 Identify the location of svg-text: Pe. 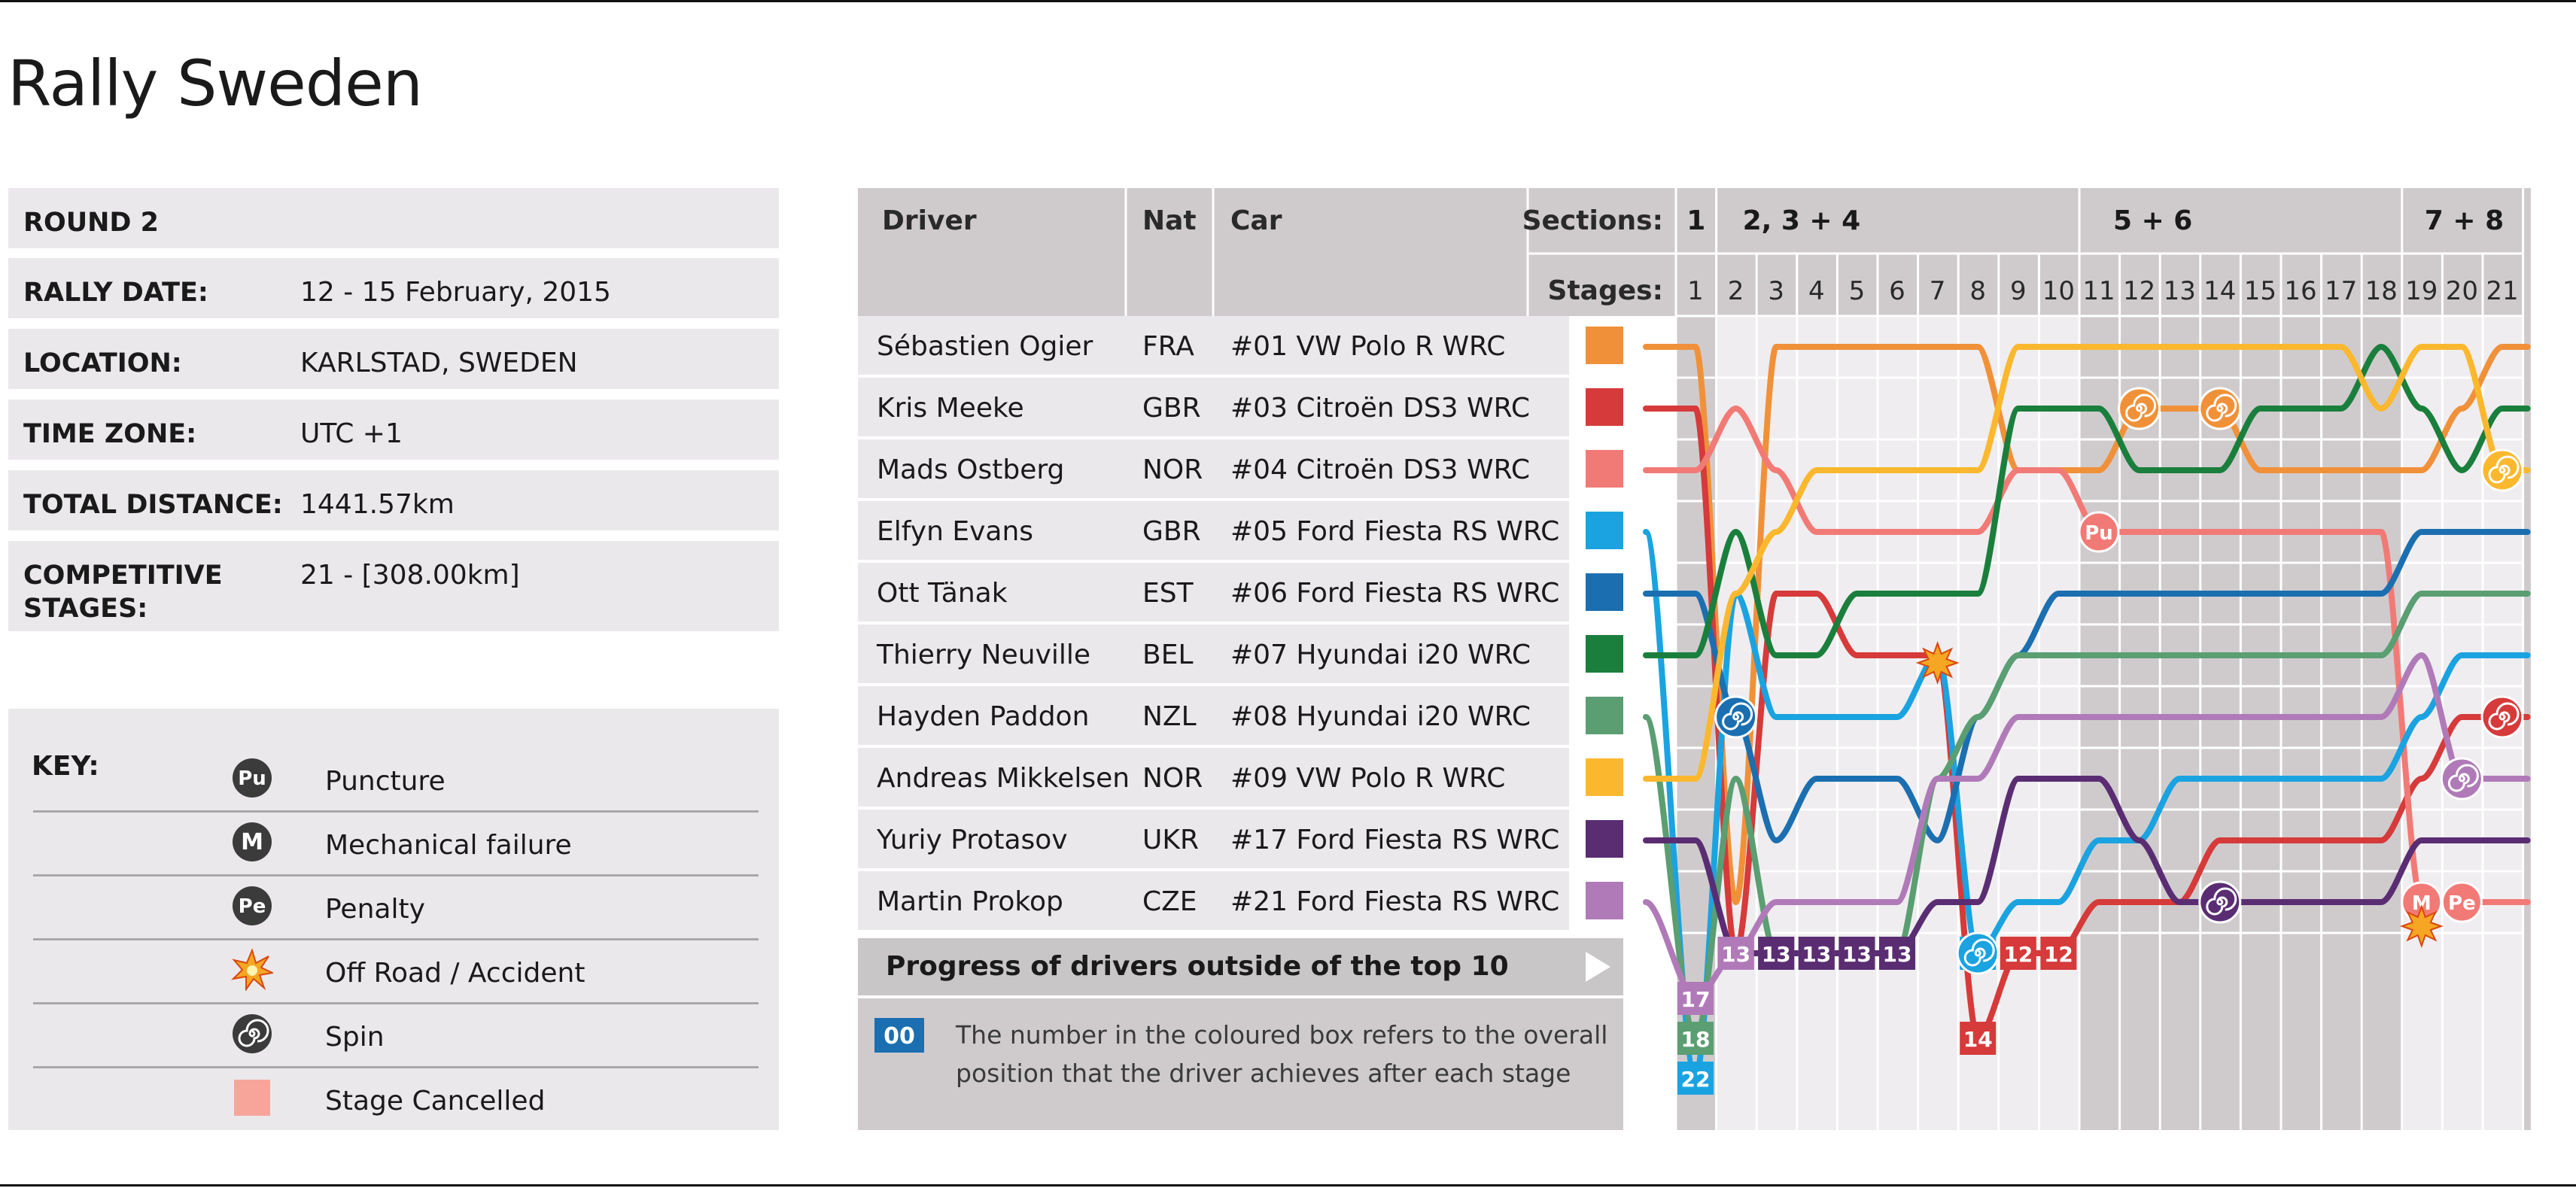
(252, 906).